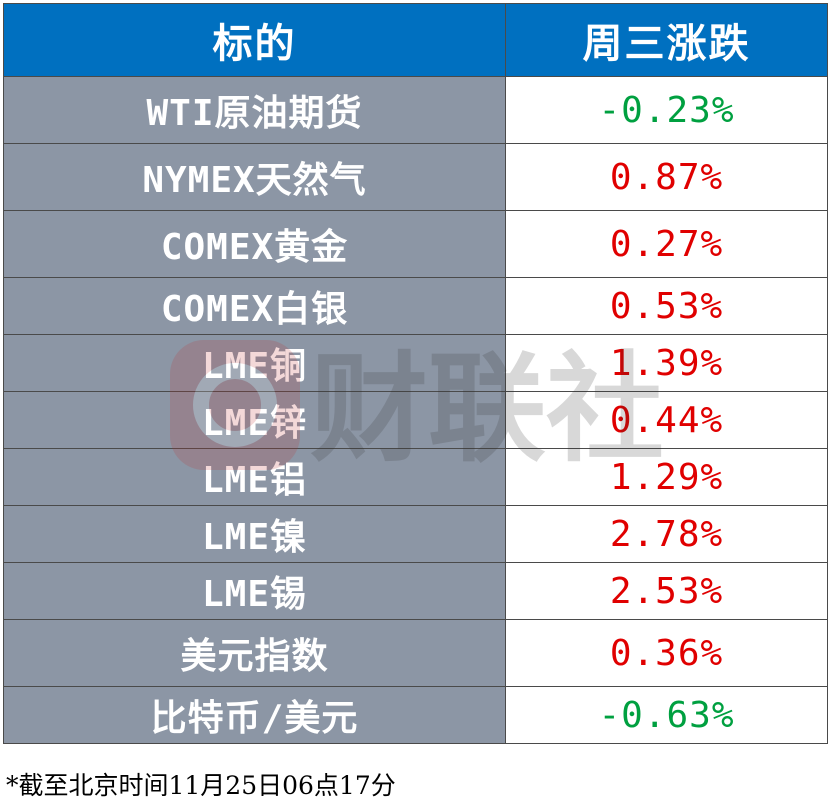 This screenshot has height=808, width=830. Describe the element at coordinates (254, 40) in the screenshot. I see `header-asset: 标的` at that location.